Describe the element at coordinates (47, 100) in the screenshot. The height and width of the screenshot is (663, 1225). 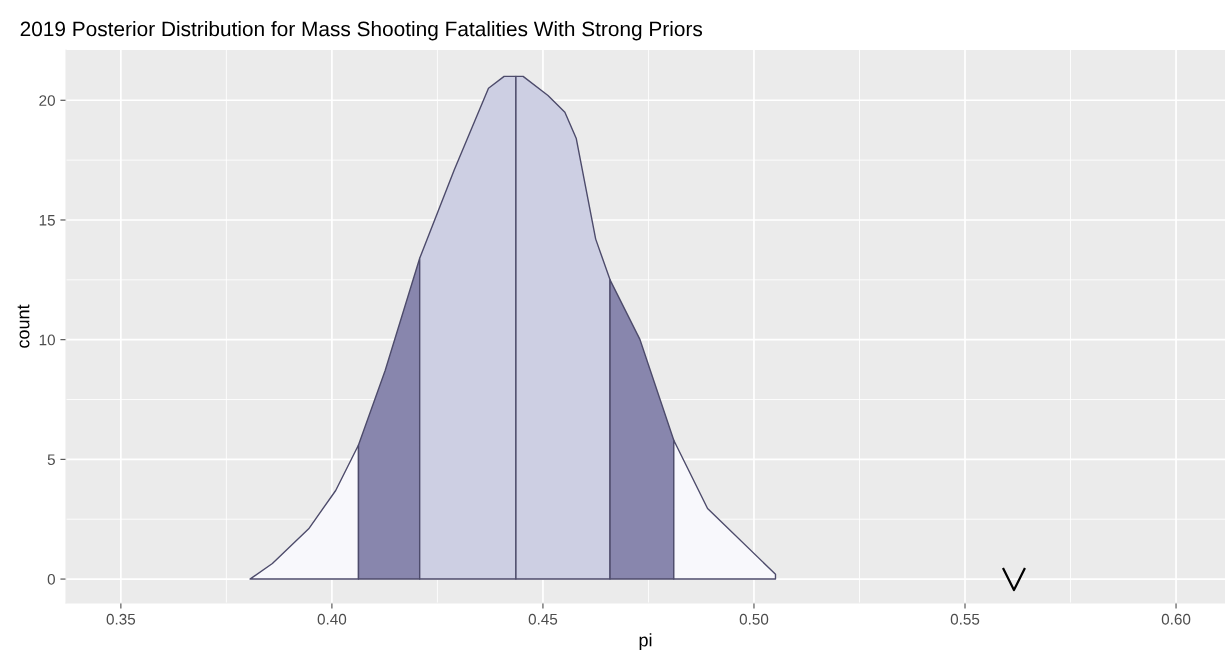
I see `y-tick-label: 20` at that location.